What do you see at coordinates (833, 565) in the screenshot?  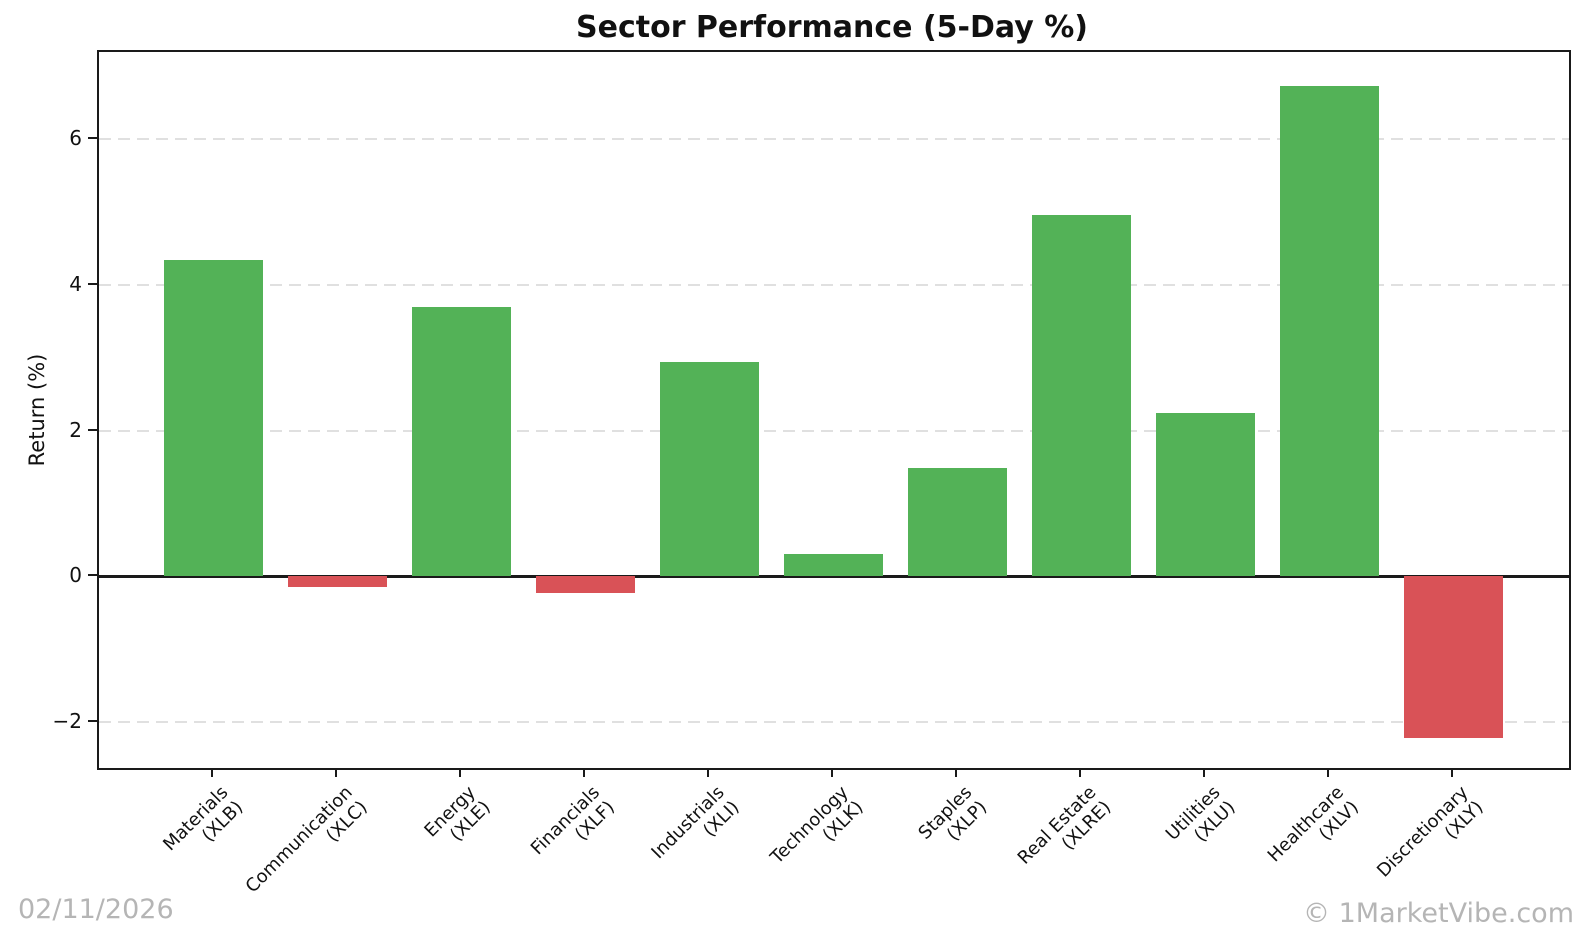 I see `bar-xlk` at bounding box center [833, 565].